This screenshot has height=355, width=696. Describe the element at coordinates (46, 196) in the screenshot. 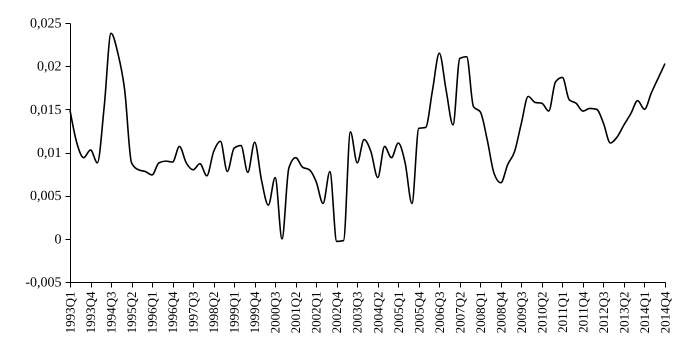

I see `y-tick-label: 0,005` at that location.